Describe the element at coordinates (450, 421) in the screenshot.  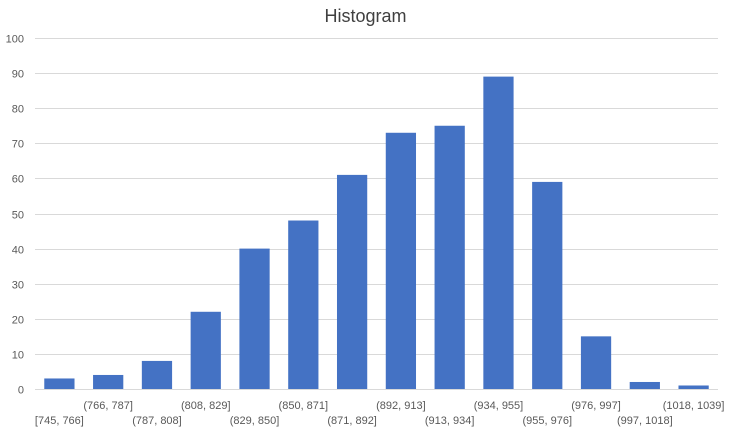
I see `x-tick-label: (913, 934]` at that location.